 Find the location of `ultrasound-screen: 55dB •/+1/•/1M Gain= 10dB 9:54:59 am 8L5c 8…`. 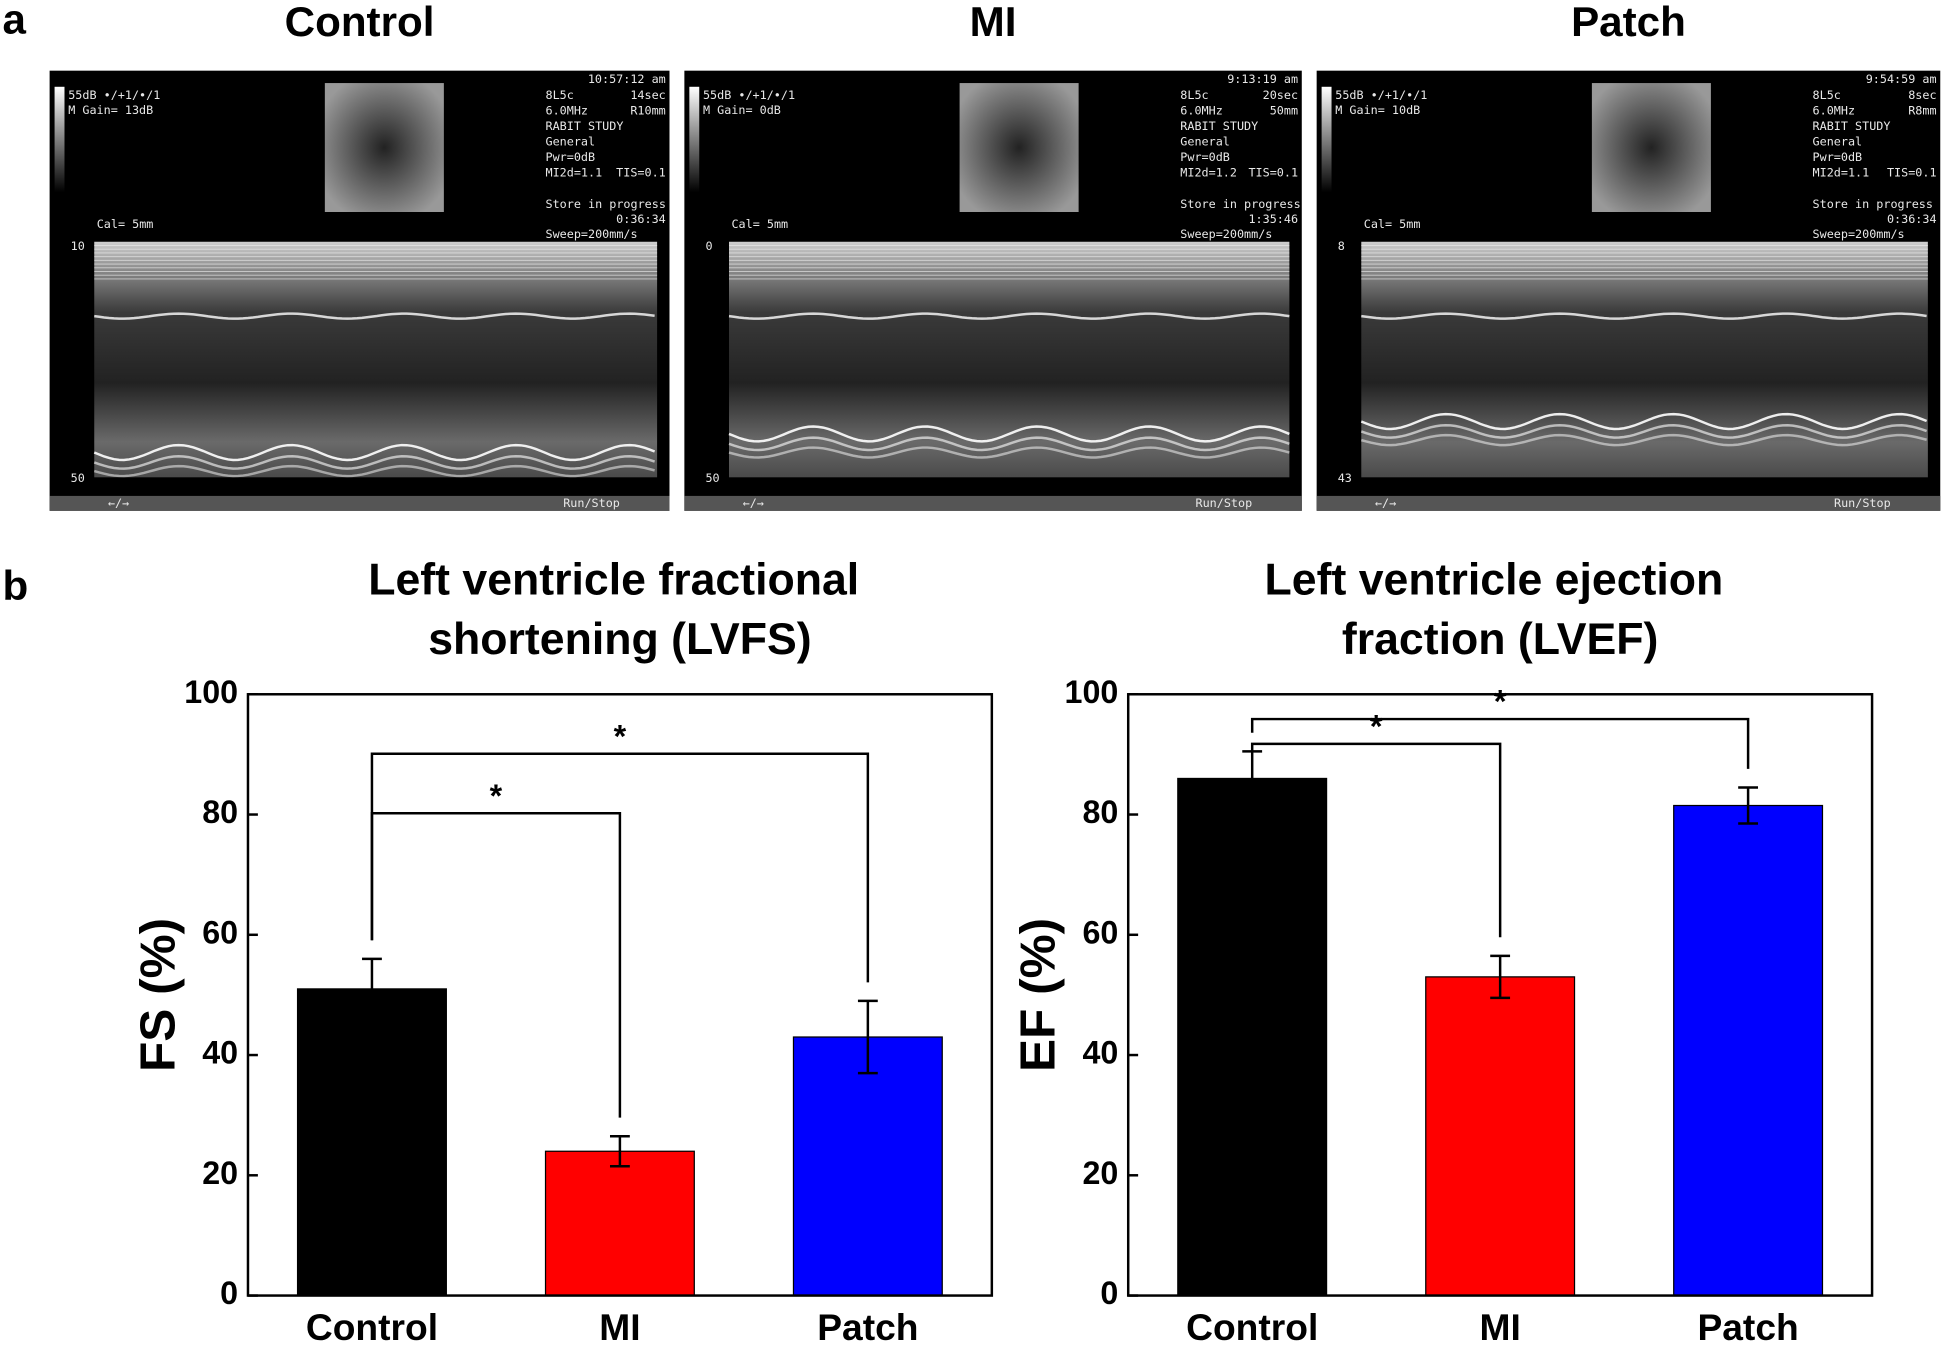

ultrasound-screen: 55dB •/+1/•/1M Gain= 10dB 9:54:59 am 8L5c 8… is located at coordinates (1628, 290).